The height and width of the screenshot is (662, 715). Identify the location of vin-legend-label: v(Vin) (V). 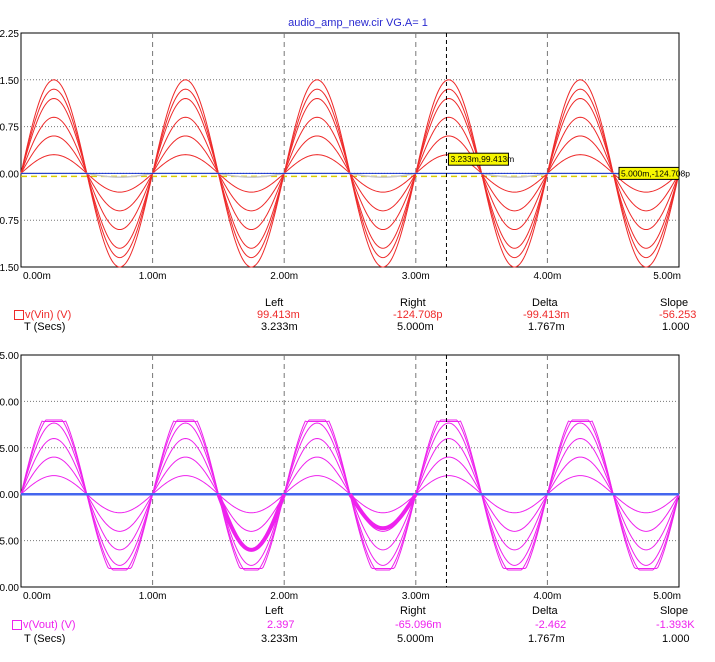
(48, 315).